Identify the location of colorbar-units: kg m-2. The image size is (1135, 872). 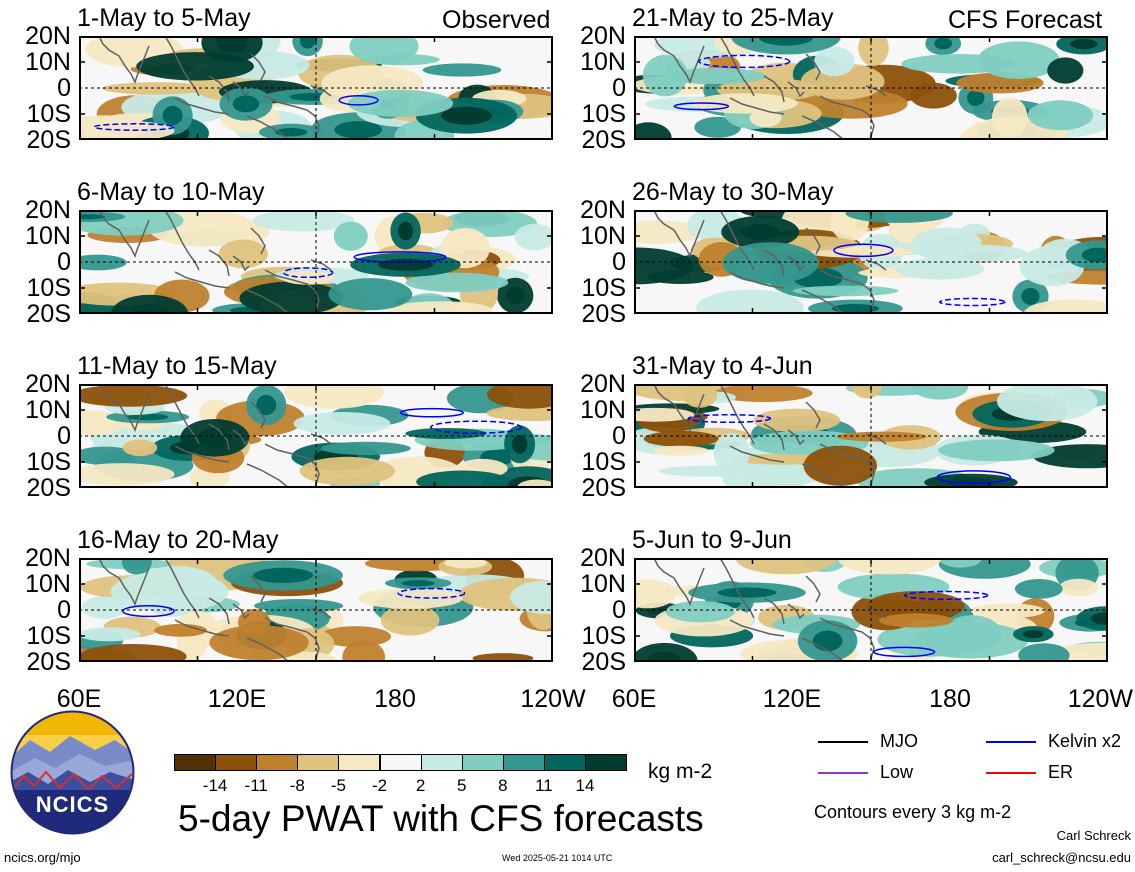
(680, 771).